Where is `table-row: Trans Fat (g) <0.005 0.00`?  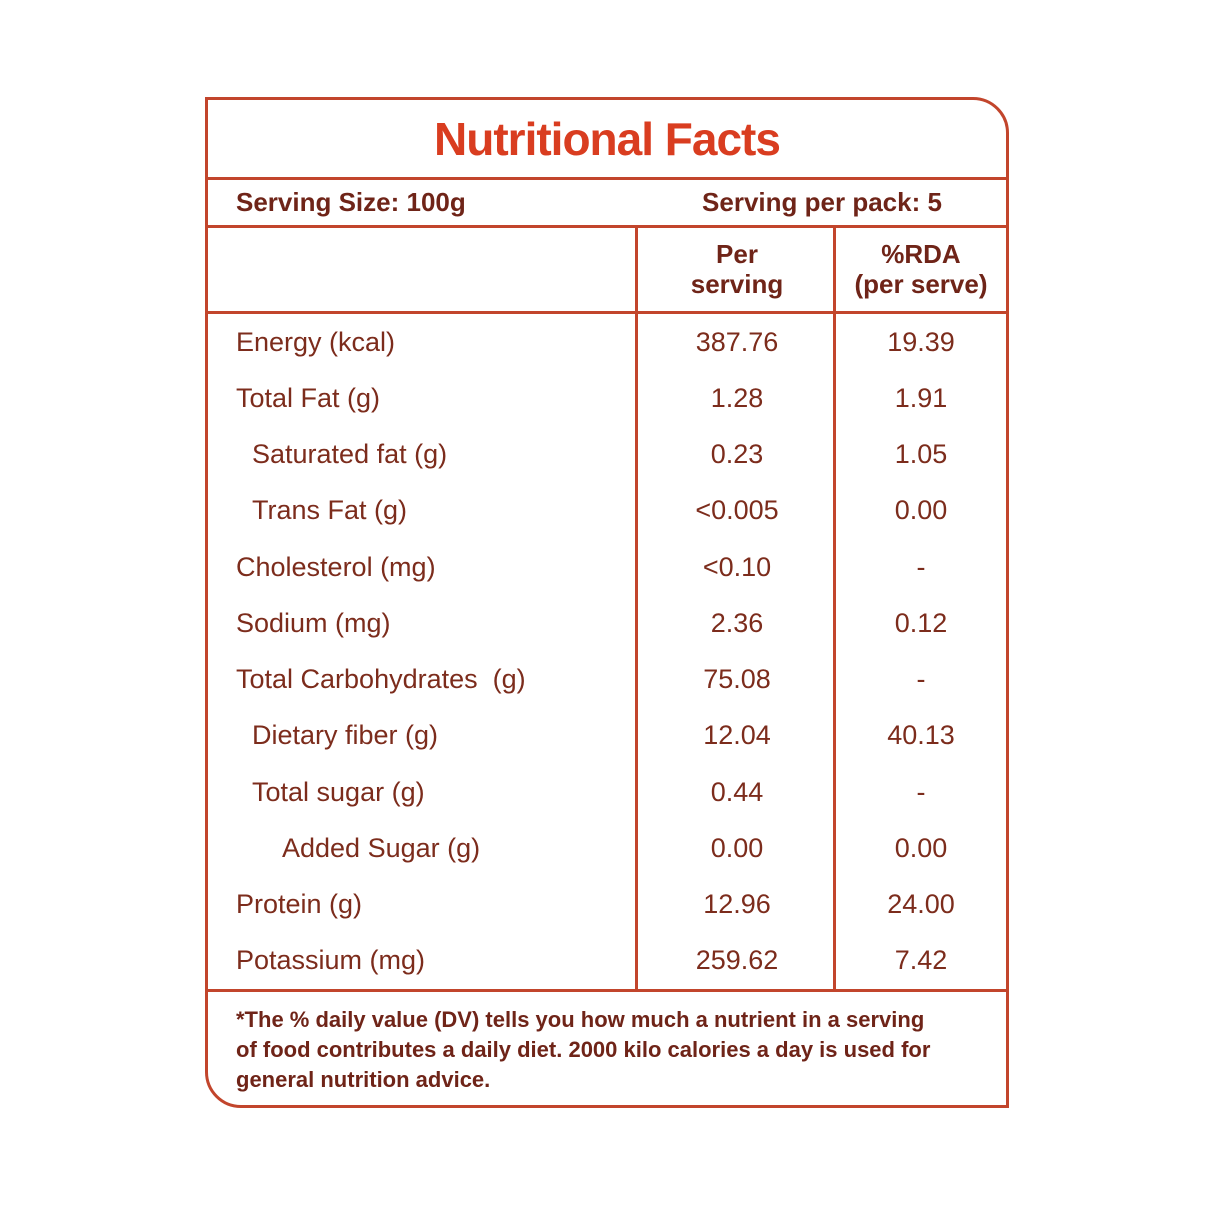 table-row: Trans Fat (g) <0.005 0.00 is located at coordinates (607, 511).